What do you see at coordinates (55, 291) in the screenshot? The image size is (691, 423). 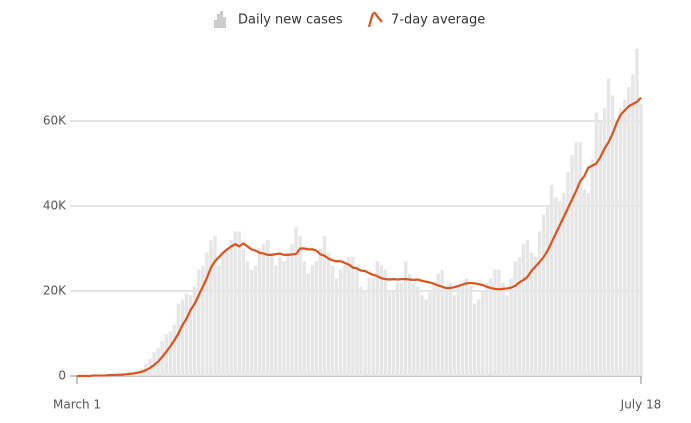 I see `y-tick-label: 20K` at bounding box center [55, 291].